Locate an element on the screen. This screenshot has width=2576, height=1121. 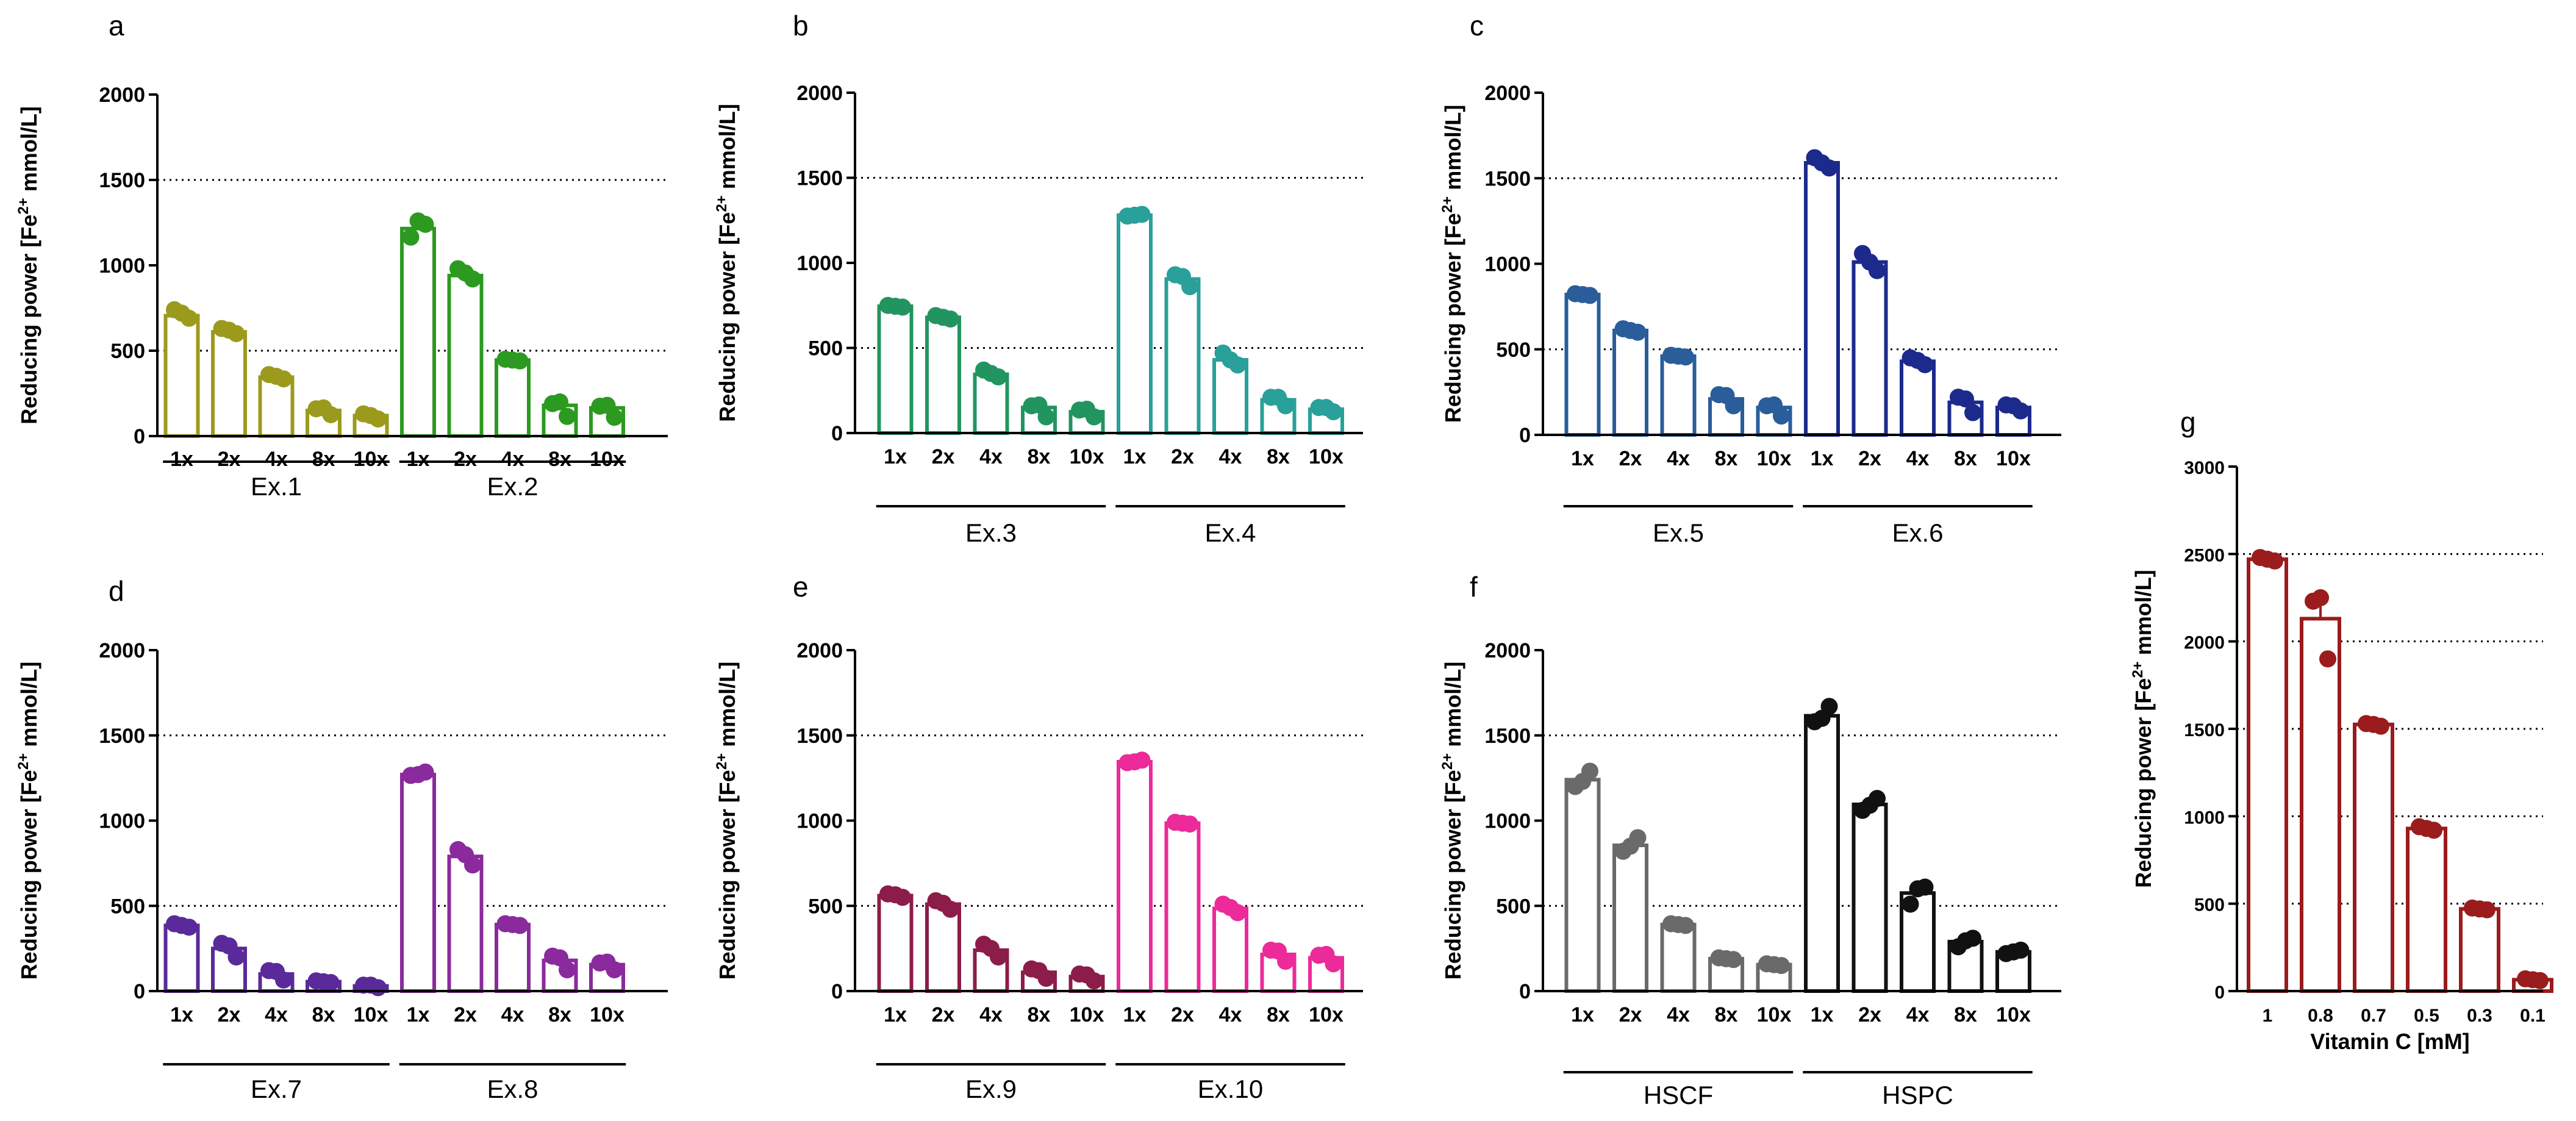
group-label: Ex.6 is located at coordinates (1917, 532).